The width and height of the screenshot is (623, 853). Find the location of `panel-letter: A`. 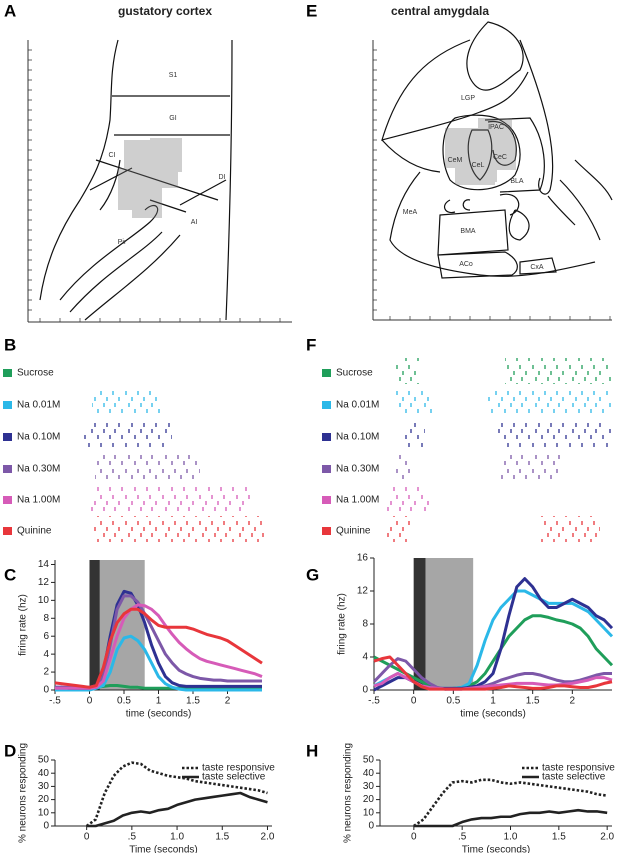

panel-letter: A is located at coordinates (10, 10).